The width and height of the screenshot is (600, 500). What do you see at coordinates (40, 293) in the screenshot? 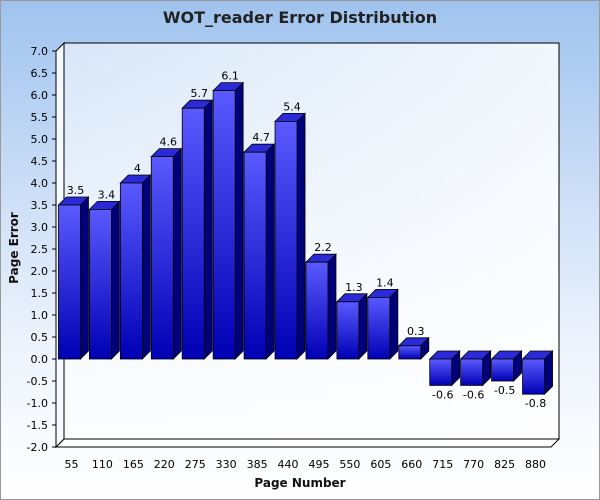
I see `y-tick-label: 1.5` at bounding box center [40, 293].